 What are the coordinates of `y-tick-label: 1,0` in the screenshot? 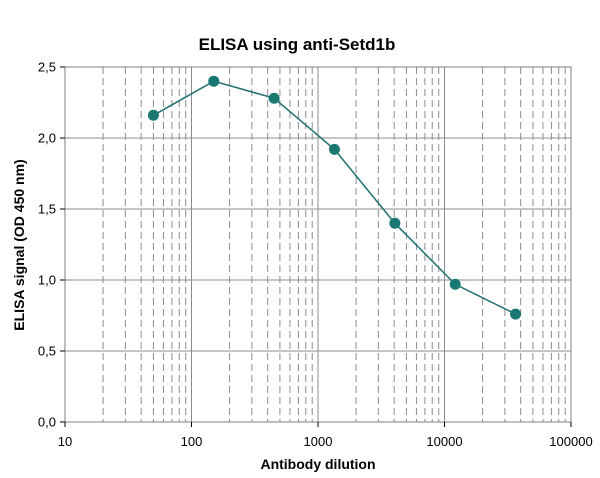 It's located at (47, 280).